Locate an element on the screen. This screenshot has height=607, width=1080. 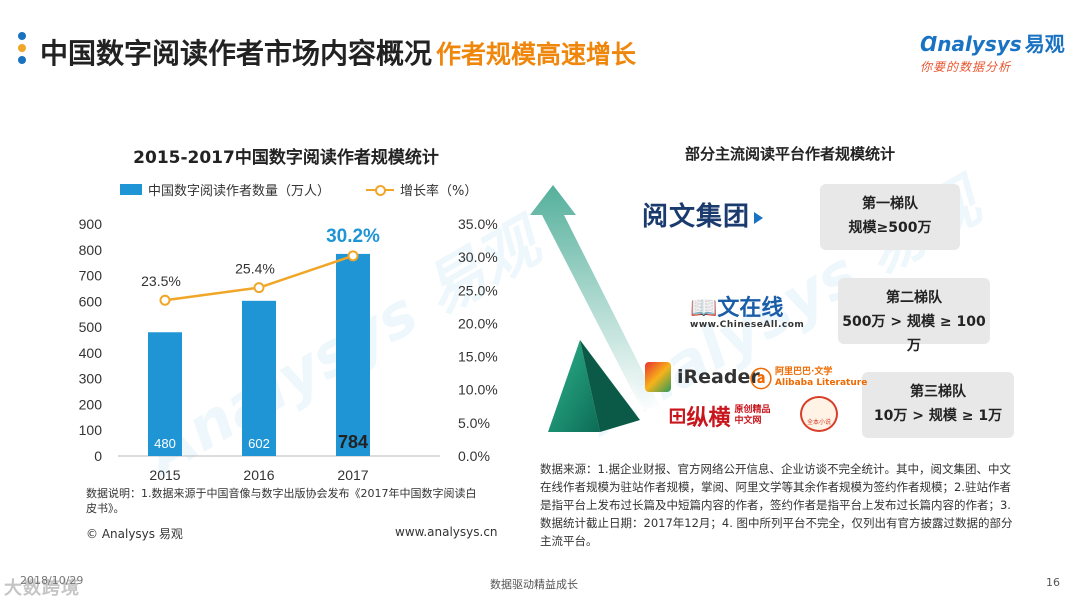
y-tick-label: 300 is located at coordinates (91, 379).